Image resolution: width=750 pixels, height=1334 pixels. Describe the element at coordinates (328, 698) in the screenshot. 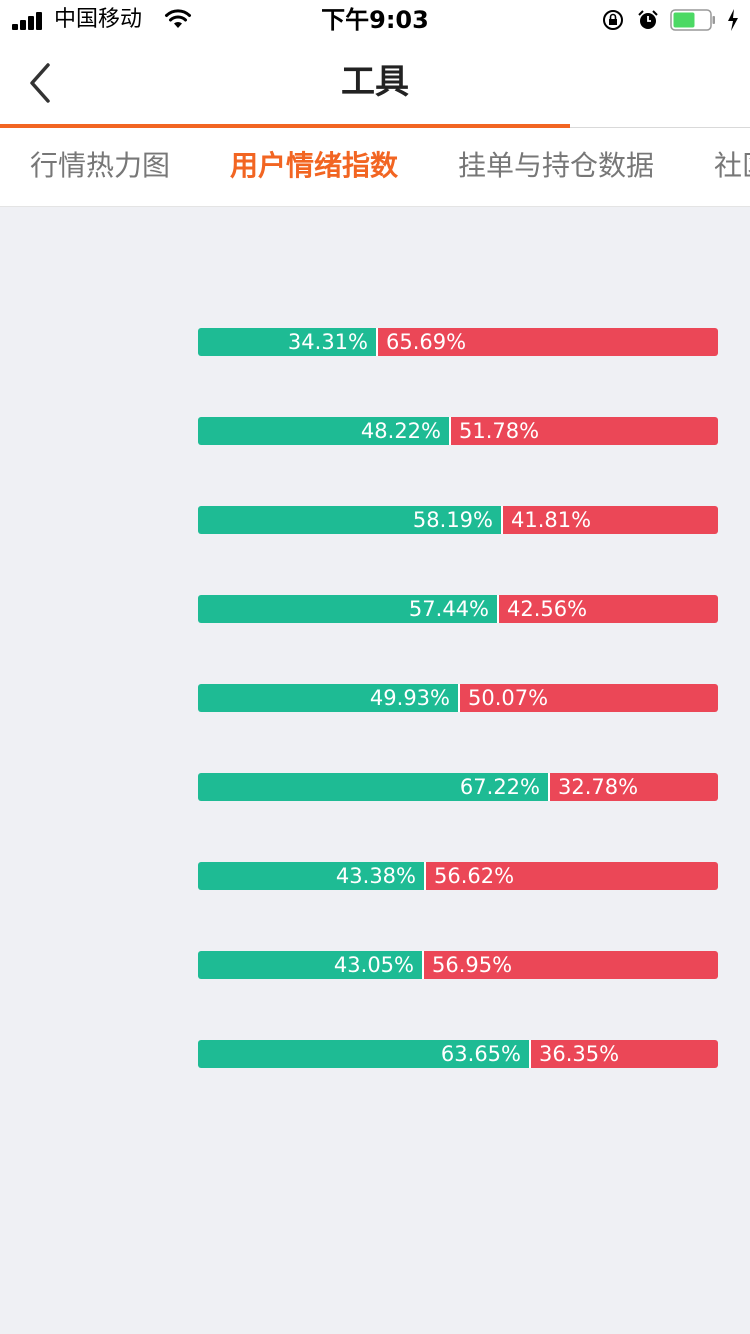

I see `long-percentage: 49.93%` at that location.